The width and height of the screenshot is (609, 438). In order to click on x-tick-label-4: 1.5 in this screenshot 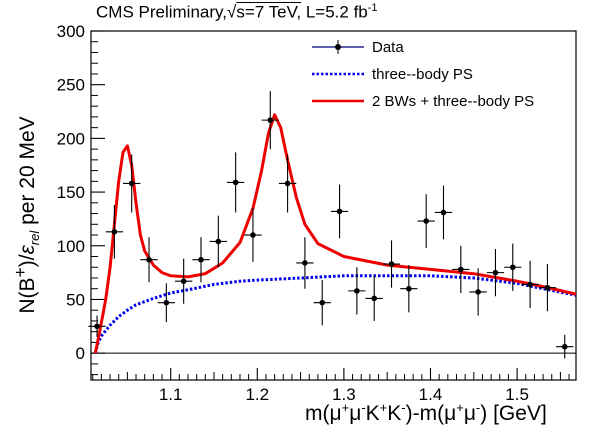, I will do `click(517, 394)`.